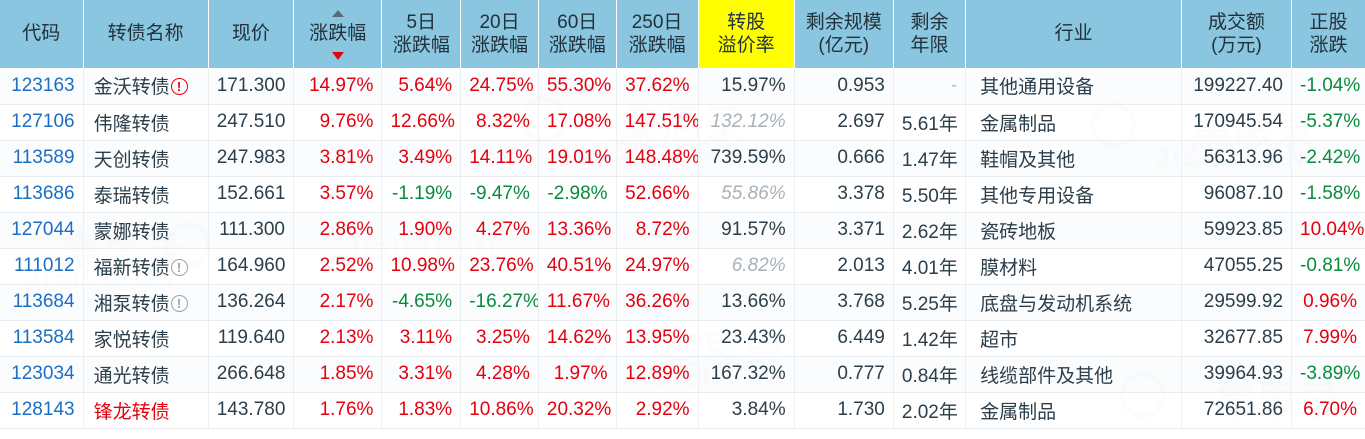 This screenshot has height=439, width=1365. I want to click on conversion-premium-rate: 91.57%, so click(746, 230).